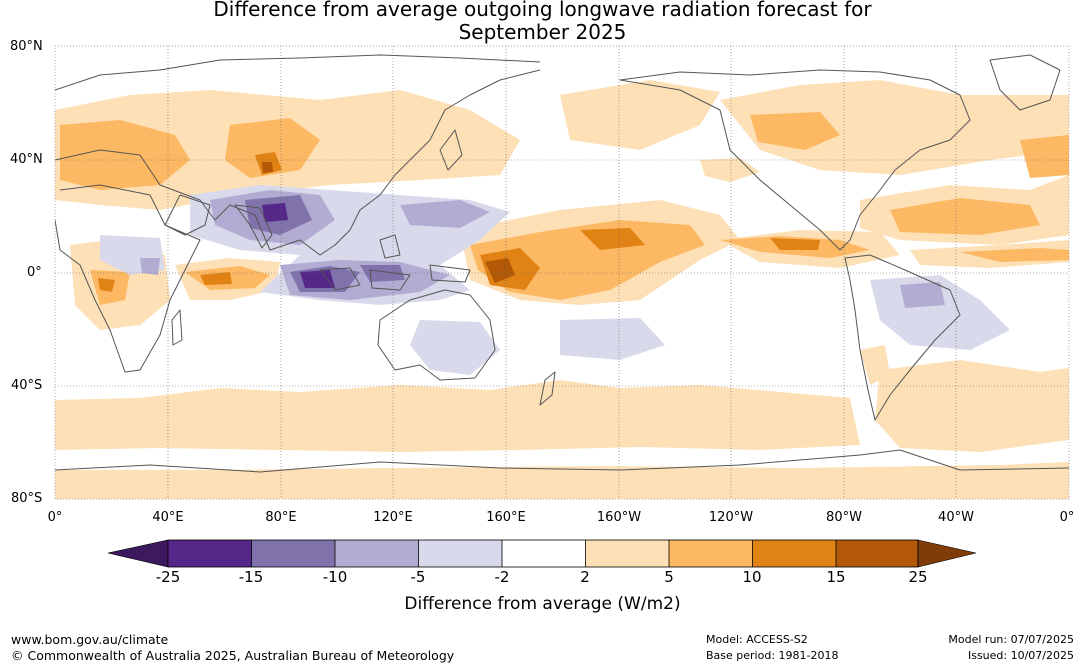 The image size is (1085, 667). I want to click on colorbar-extend-low, so click(138, 553).